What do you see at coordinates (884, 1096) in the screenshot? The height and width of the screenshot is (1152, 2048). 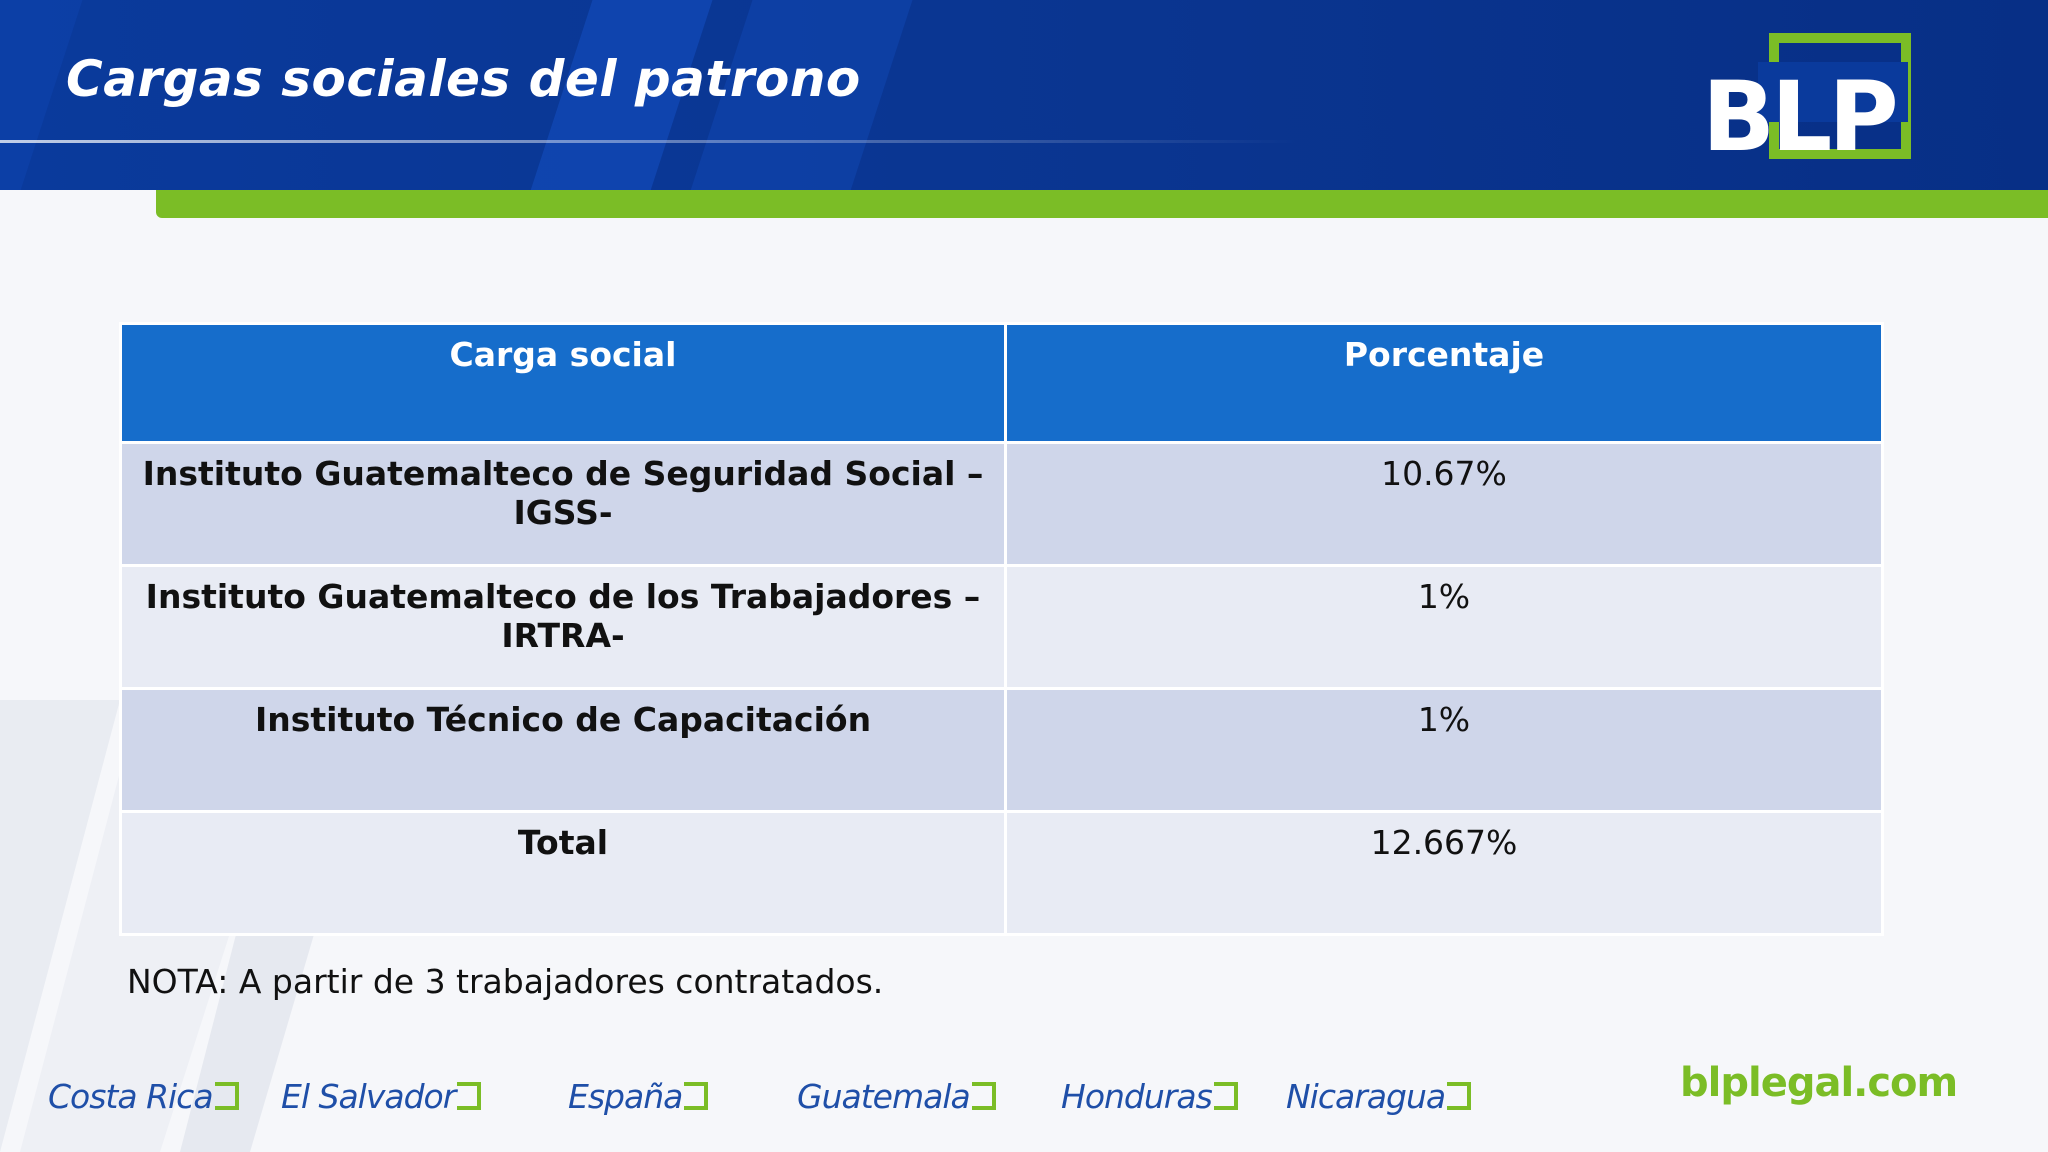 I see `country-label: Guatemala` at bounding box center [884, 1096].